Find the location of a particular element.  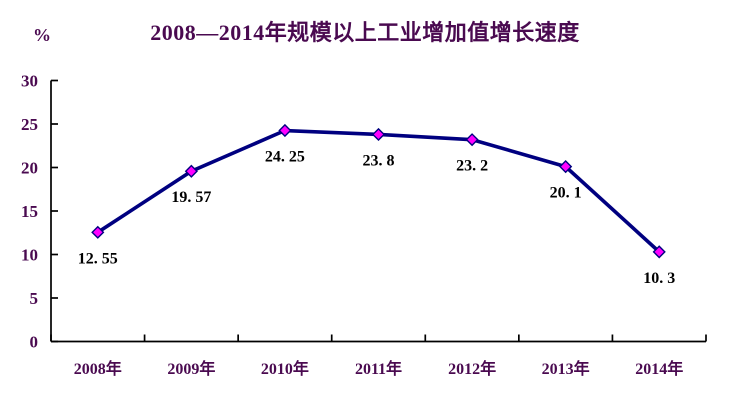

y-tick-label: 10 is located at coordinates (29, 255).